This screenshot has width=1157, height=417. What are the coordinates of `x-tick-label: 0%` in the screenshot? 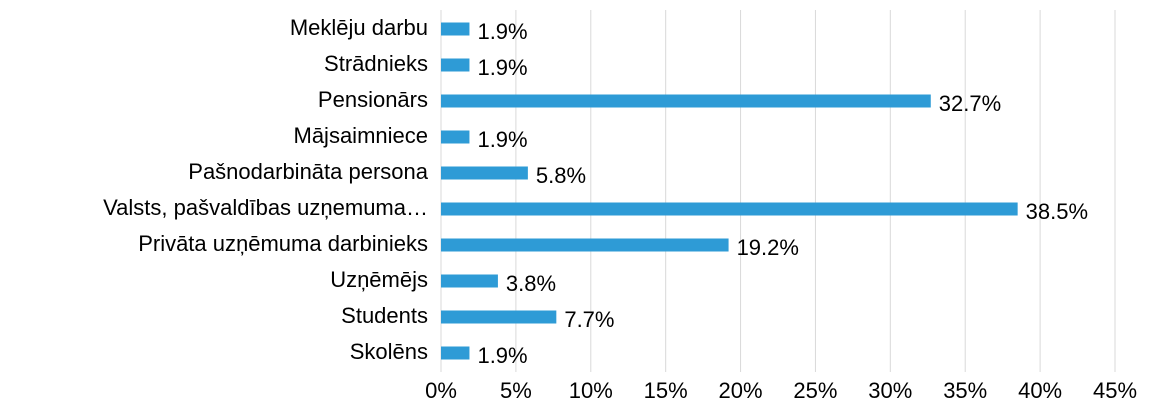 It's located at (441, 390).